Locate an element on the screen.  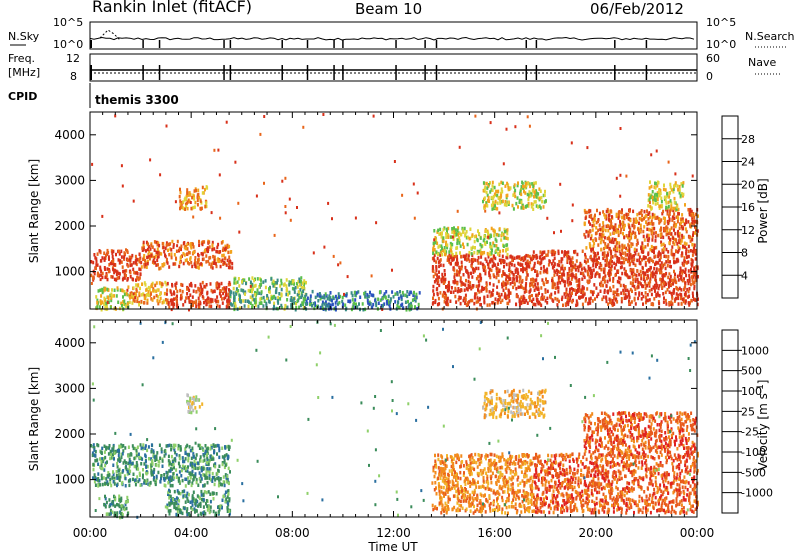
power-colorbar-label: Power [dB] is located at coordinates (763, 210).